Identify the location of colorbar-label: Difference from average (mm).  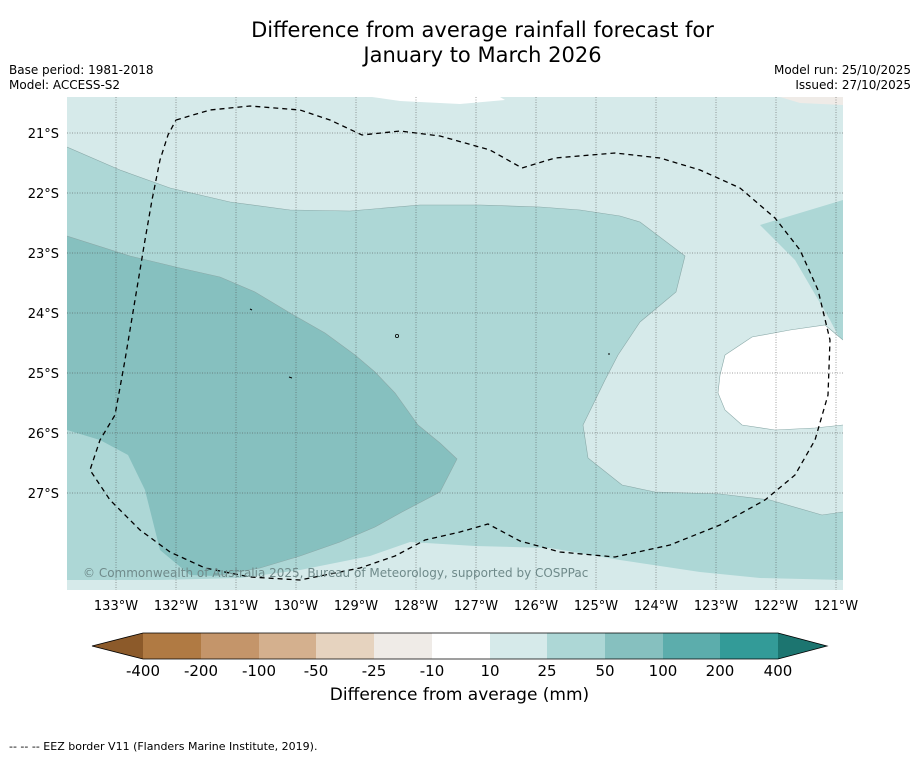
(459, 695).